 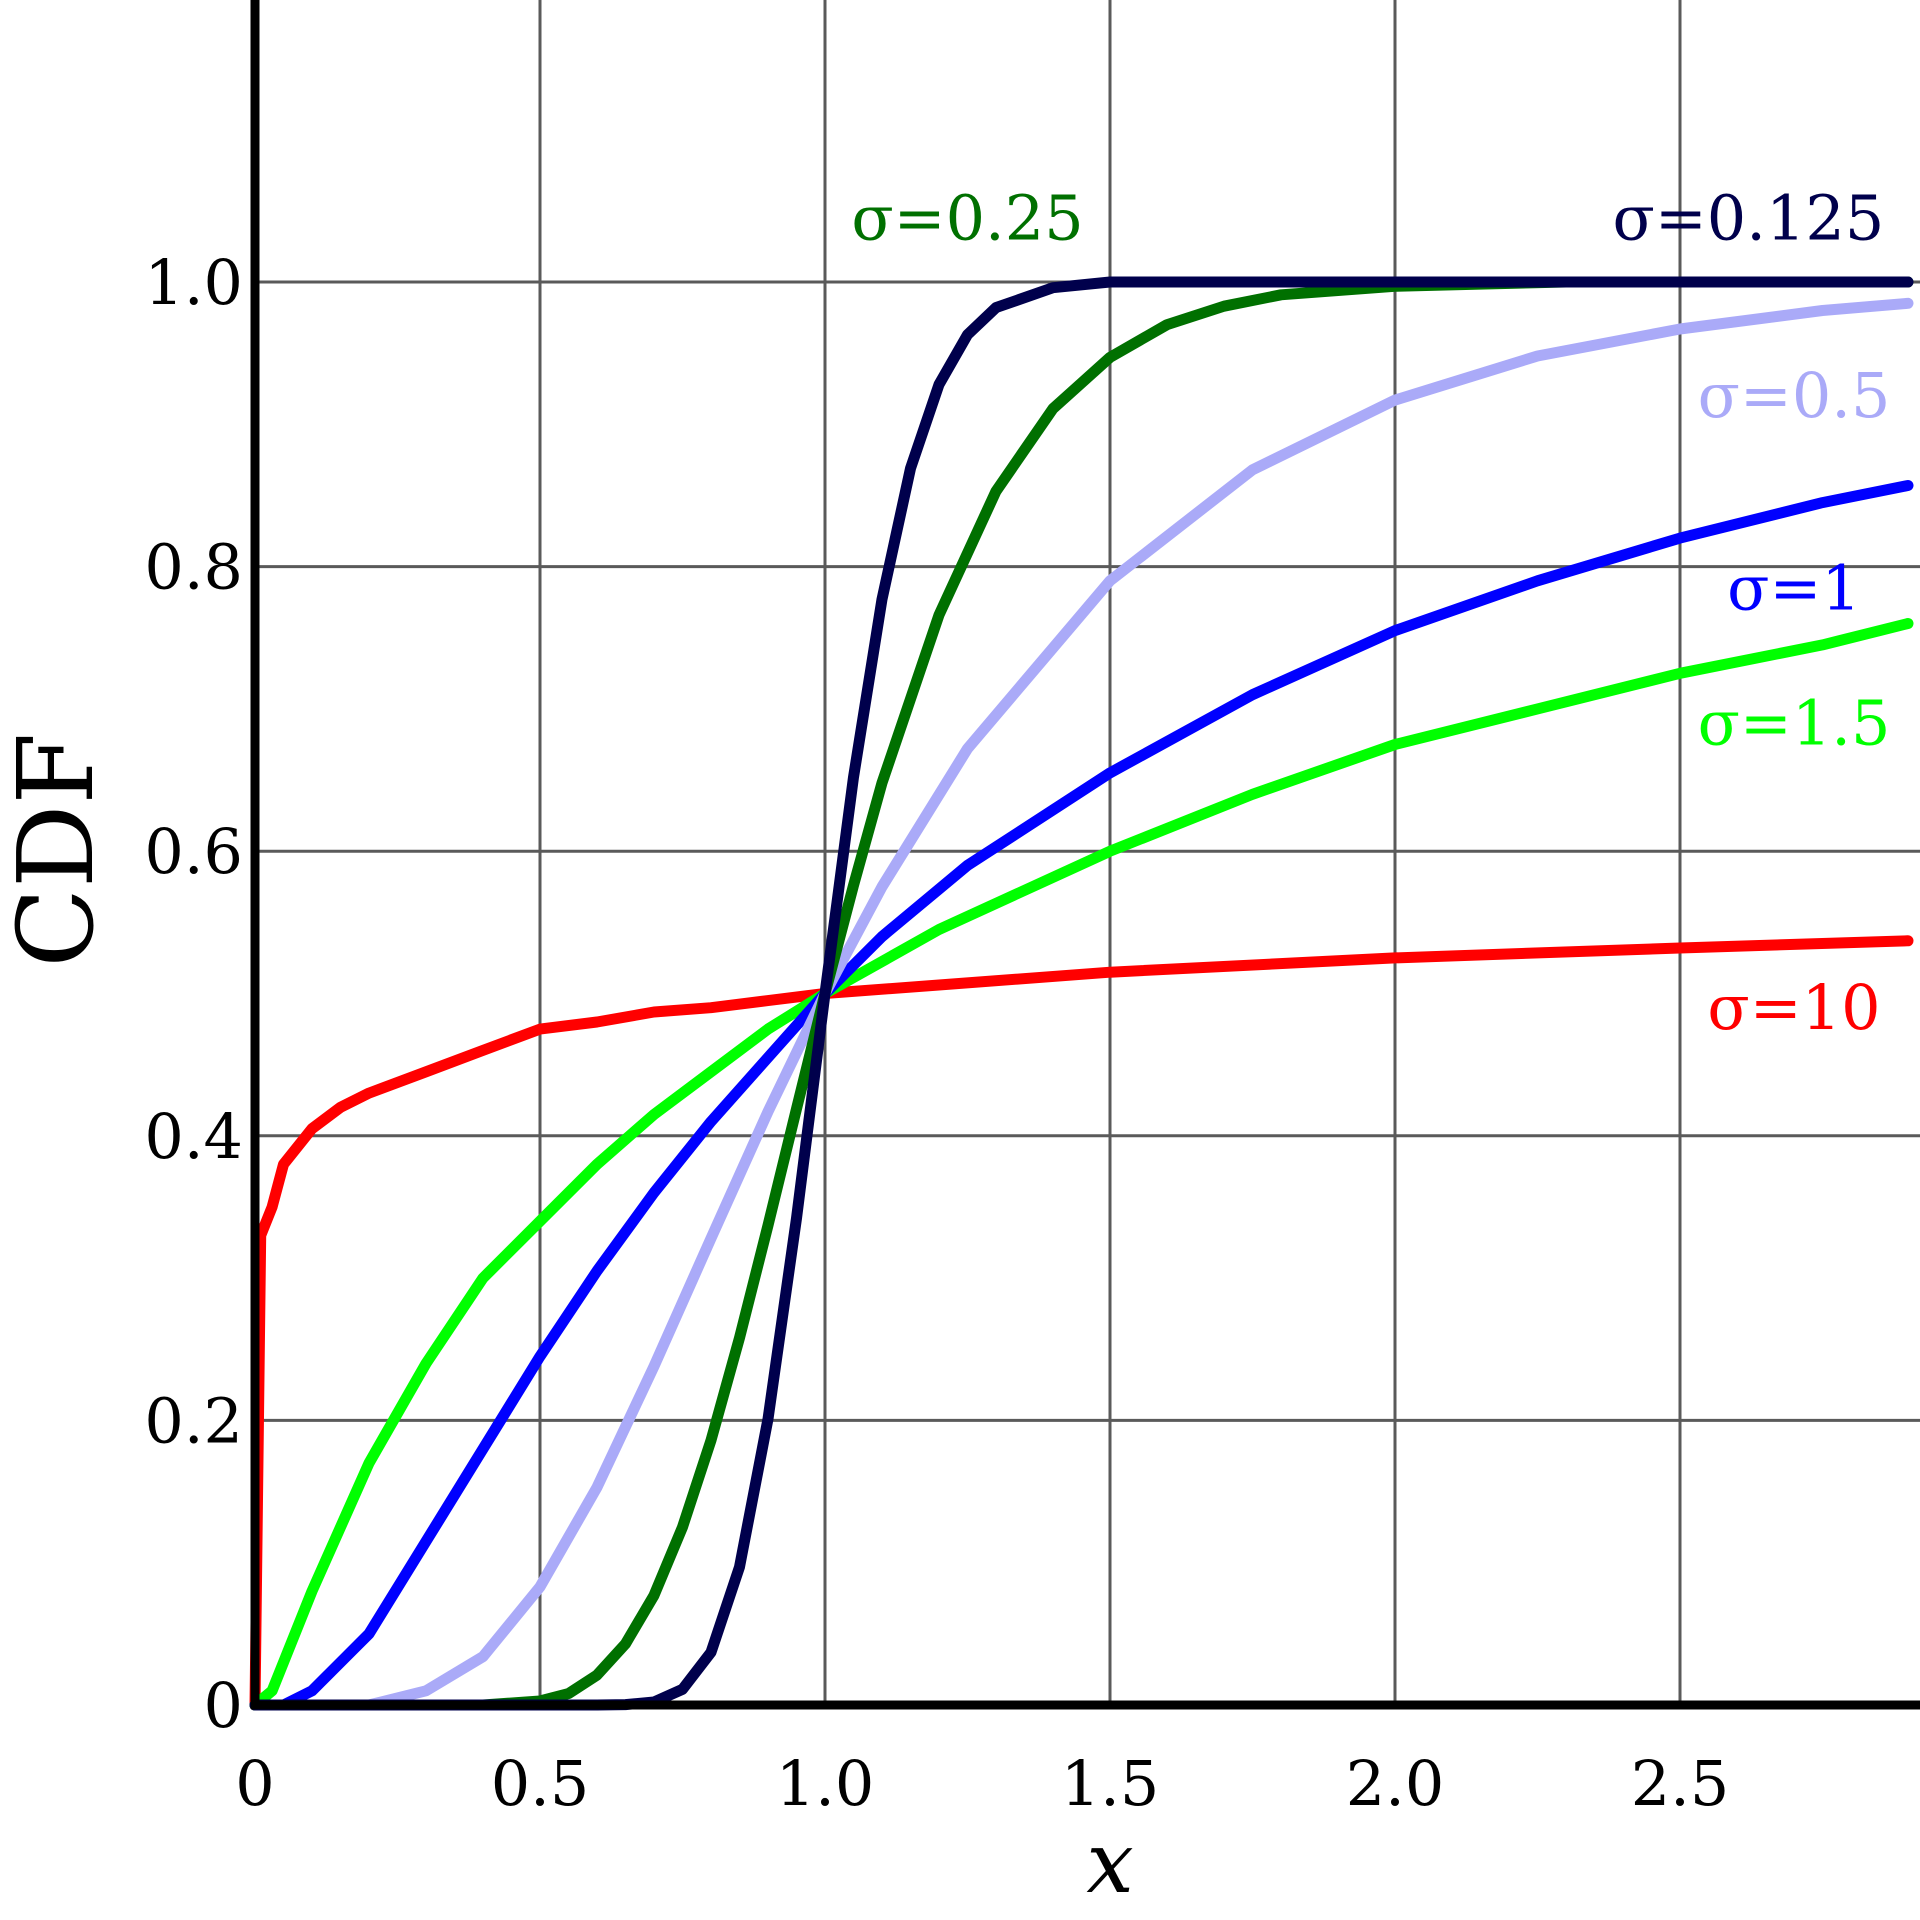 I want to click on x-tick-label: 0.5, so click(x=540, y=1783).